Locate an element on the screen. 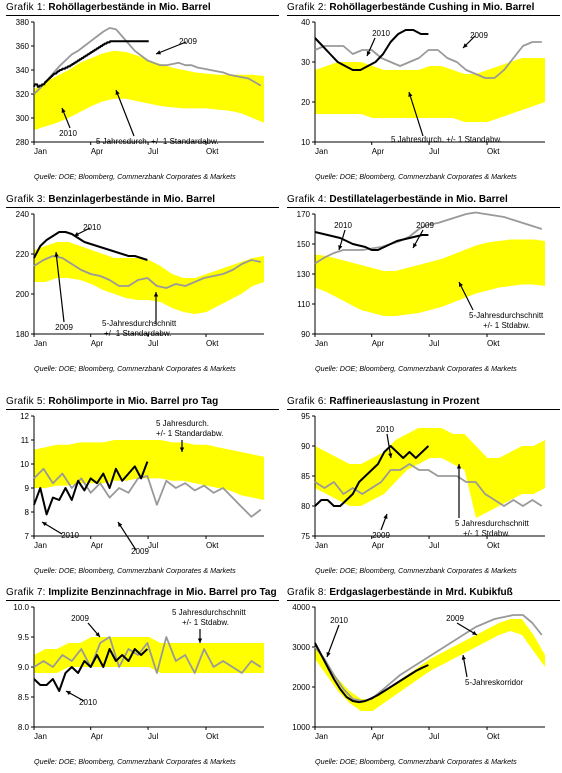 This screenshot has height=773, width=562. y-tick-label: 200 is located at coordinates (23, 294).